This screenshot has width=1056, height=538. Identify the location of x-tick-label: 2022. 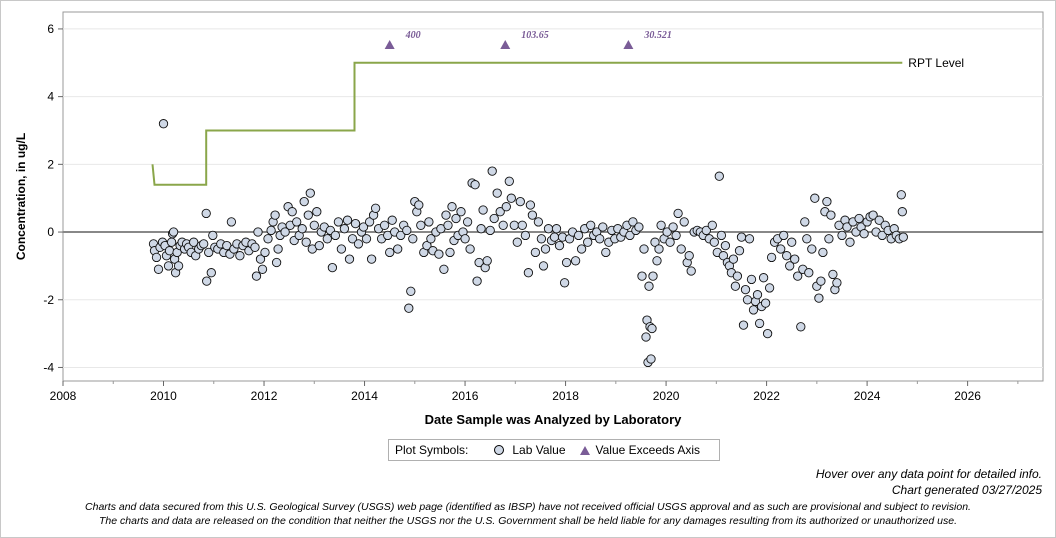
(766, 396).